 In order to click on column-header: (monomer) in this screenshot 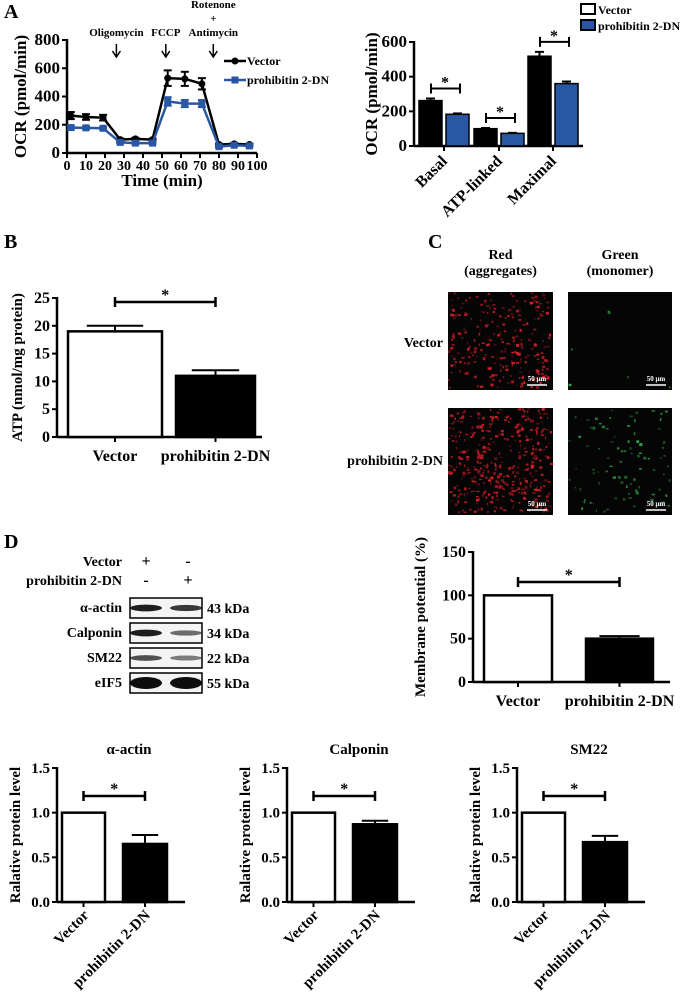, I will do `click(620, 271)`.